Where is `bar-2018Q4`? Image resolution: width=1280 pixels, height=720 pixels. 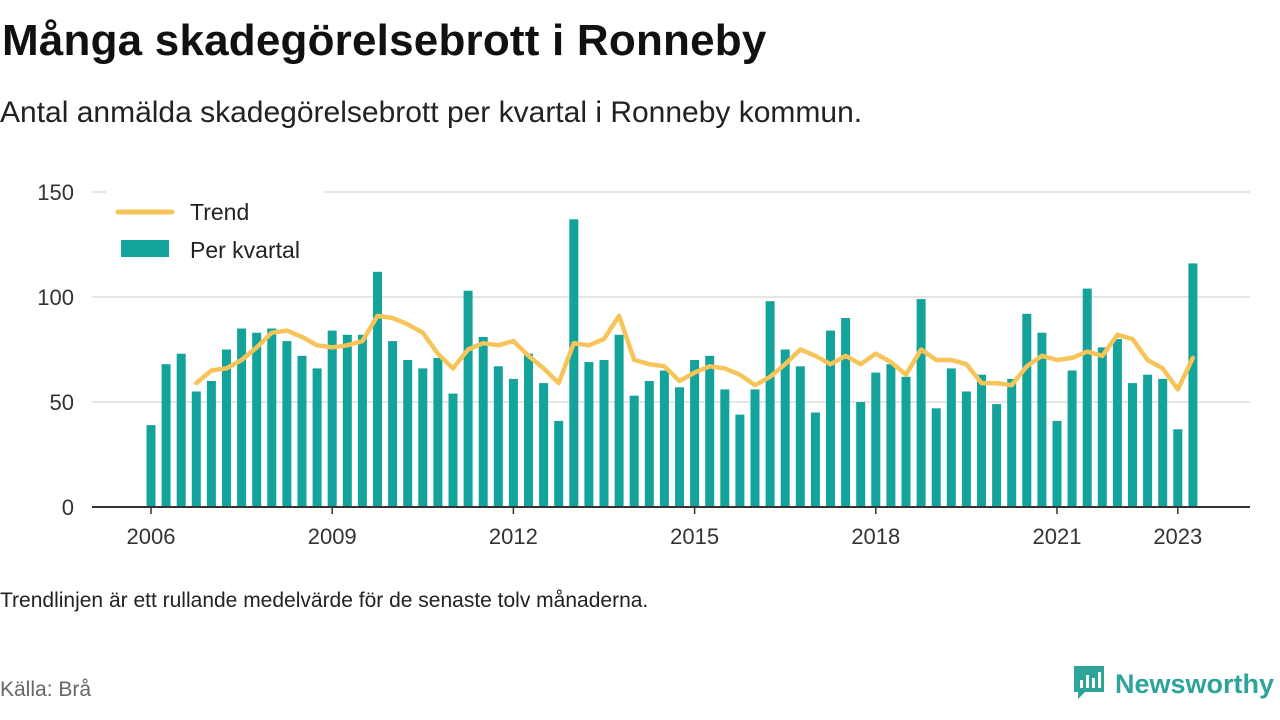 bar-2018Q4 is located at coordinates (921, 403).